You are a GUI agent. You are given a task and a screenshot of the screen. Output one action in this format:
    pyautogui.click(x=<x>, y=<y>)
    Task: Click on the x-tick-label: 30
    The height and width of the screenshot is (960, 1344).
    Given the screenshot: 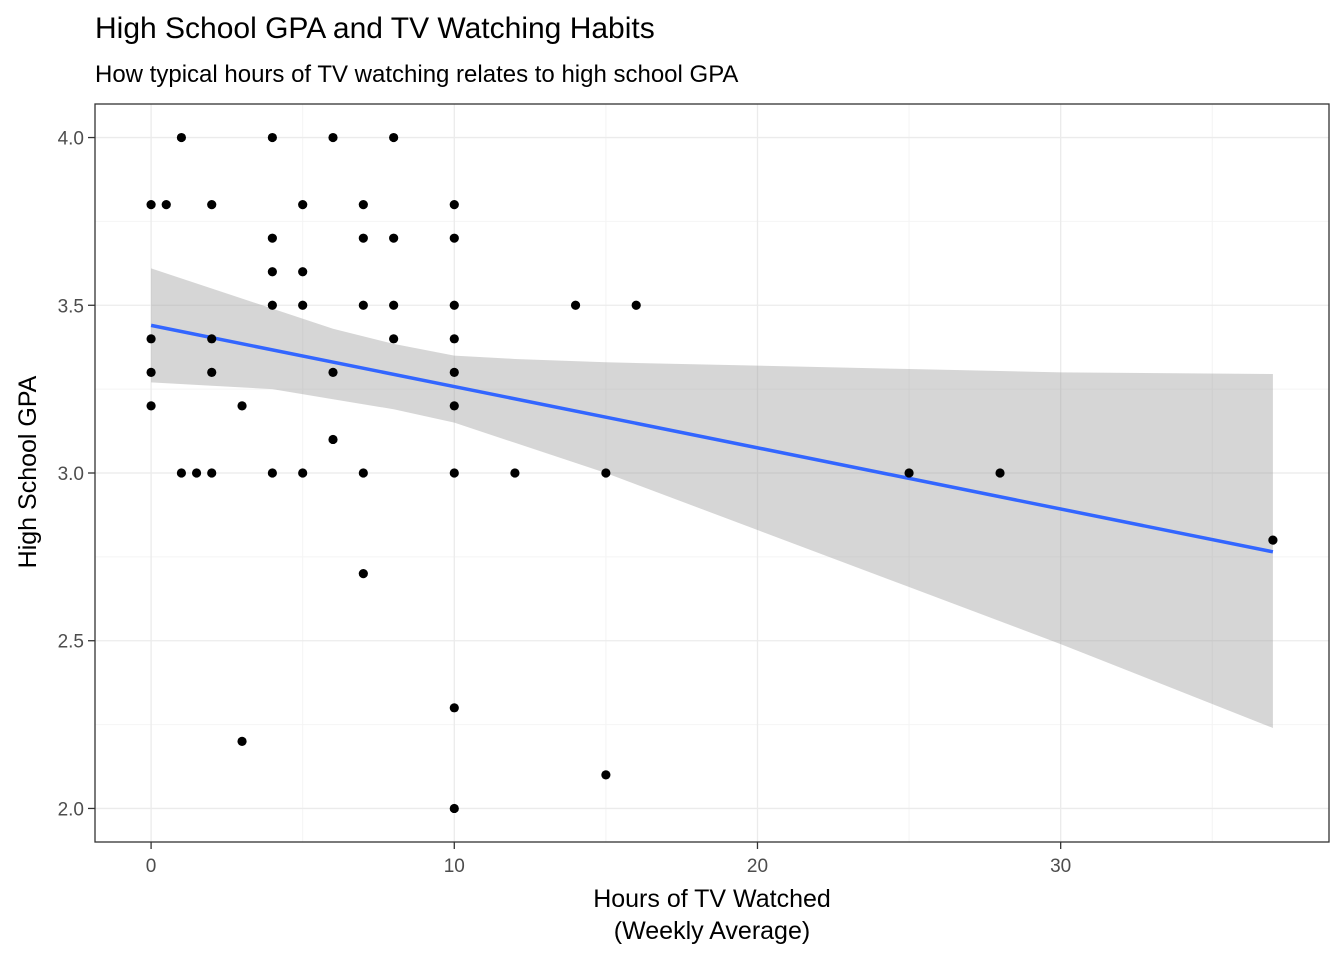 What is the action you would take?
    pyautogui.click(x=1060, y=866)
    